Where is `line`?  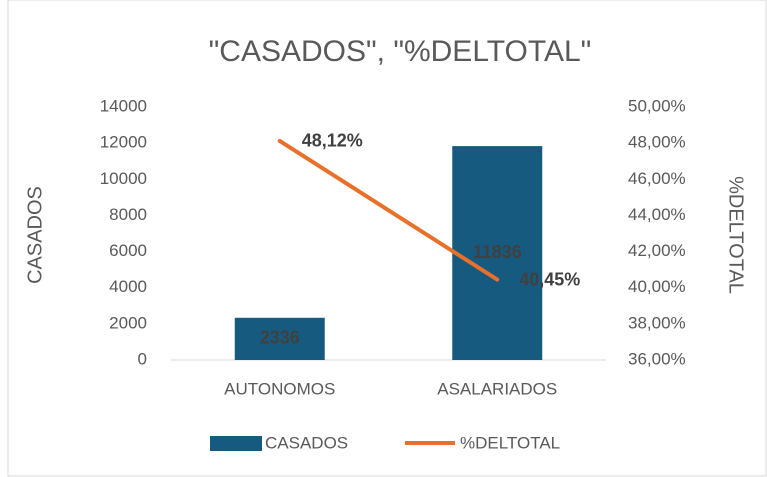
line is located at coordinates (388, 210).